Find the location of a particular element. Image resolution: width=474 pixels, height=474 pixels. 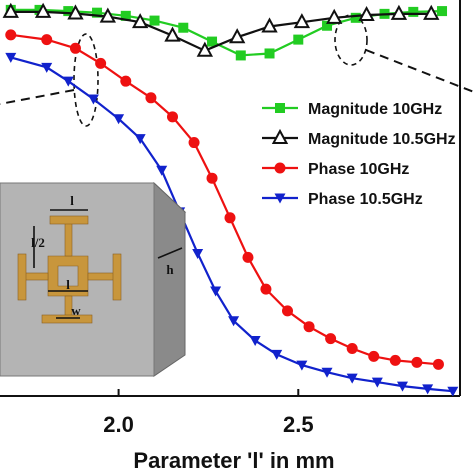

phase-leader-line is located at coordinates (37, 97).